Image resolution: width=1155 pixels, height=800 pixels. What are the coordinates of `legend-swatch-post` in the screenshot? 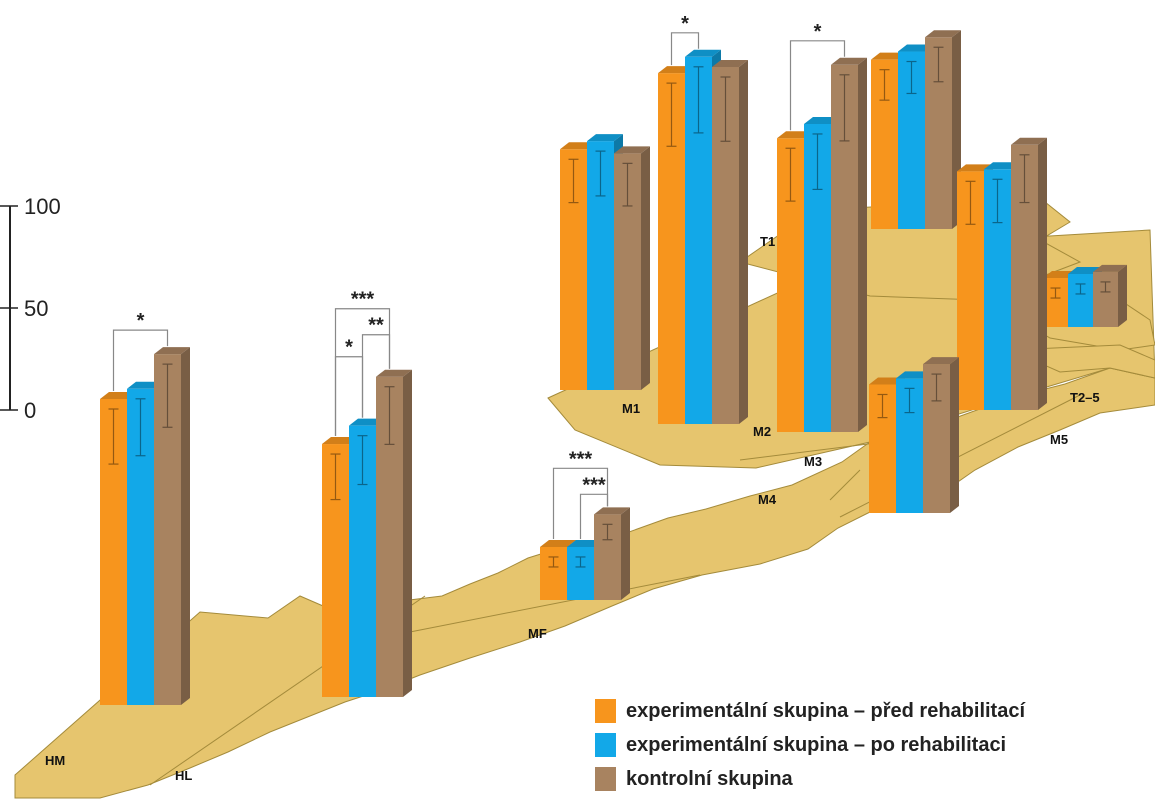 It's located at (605, 745).